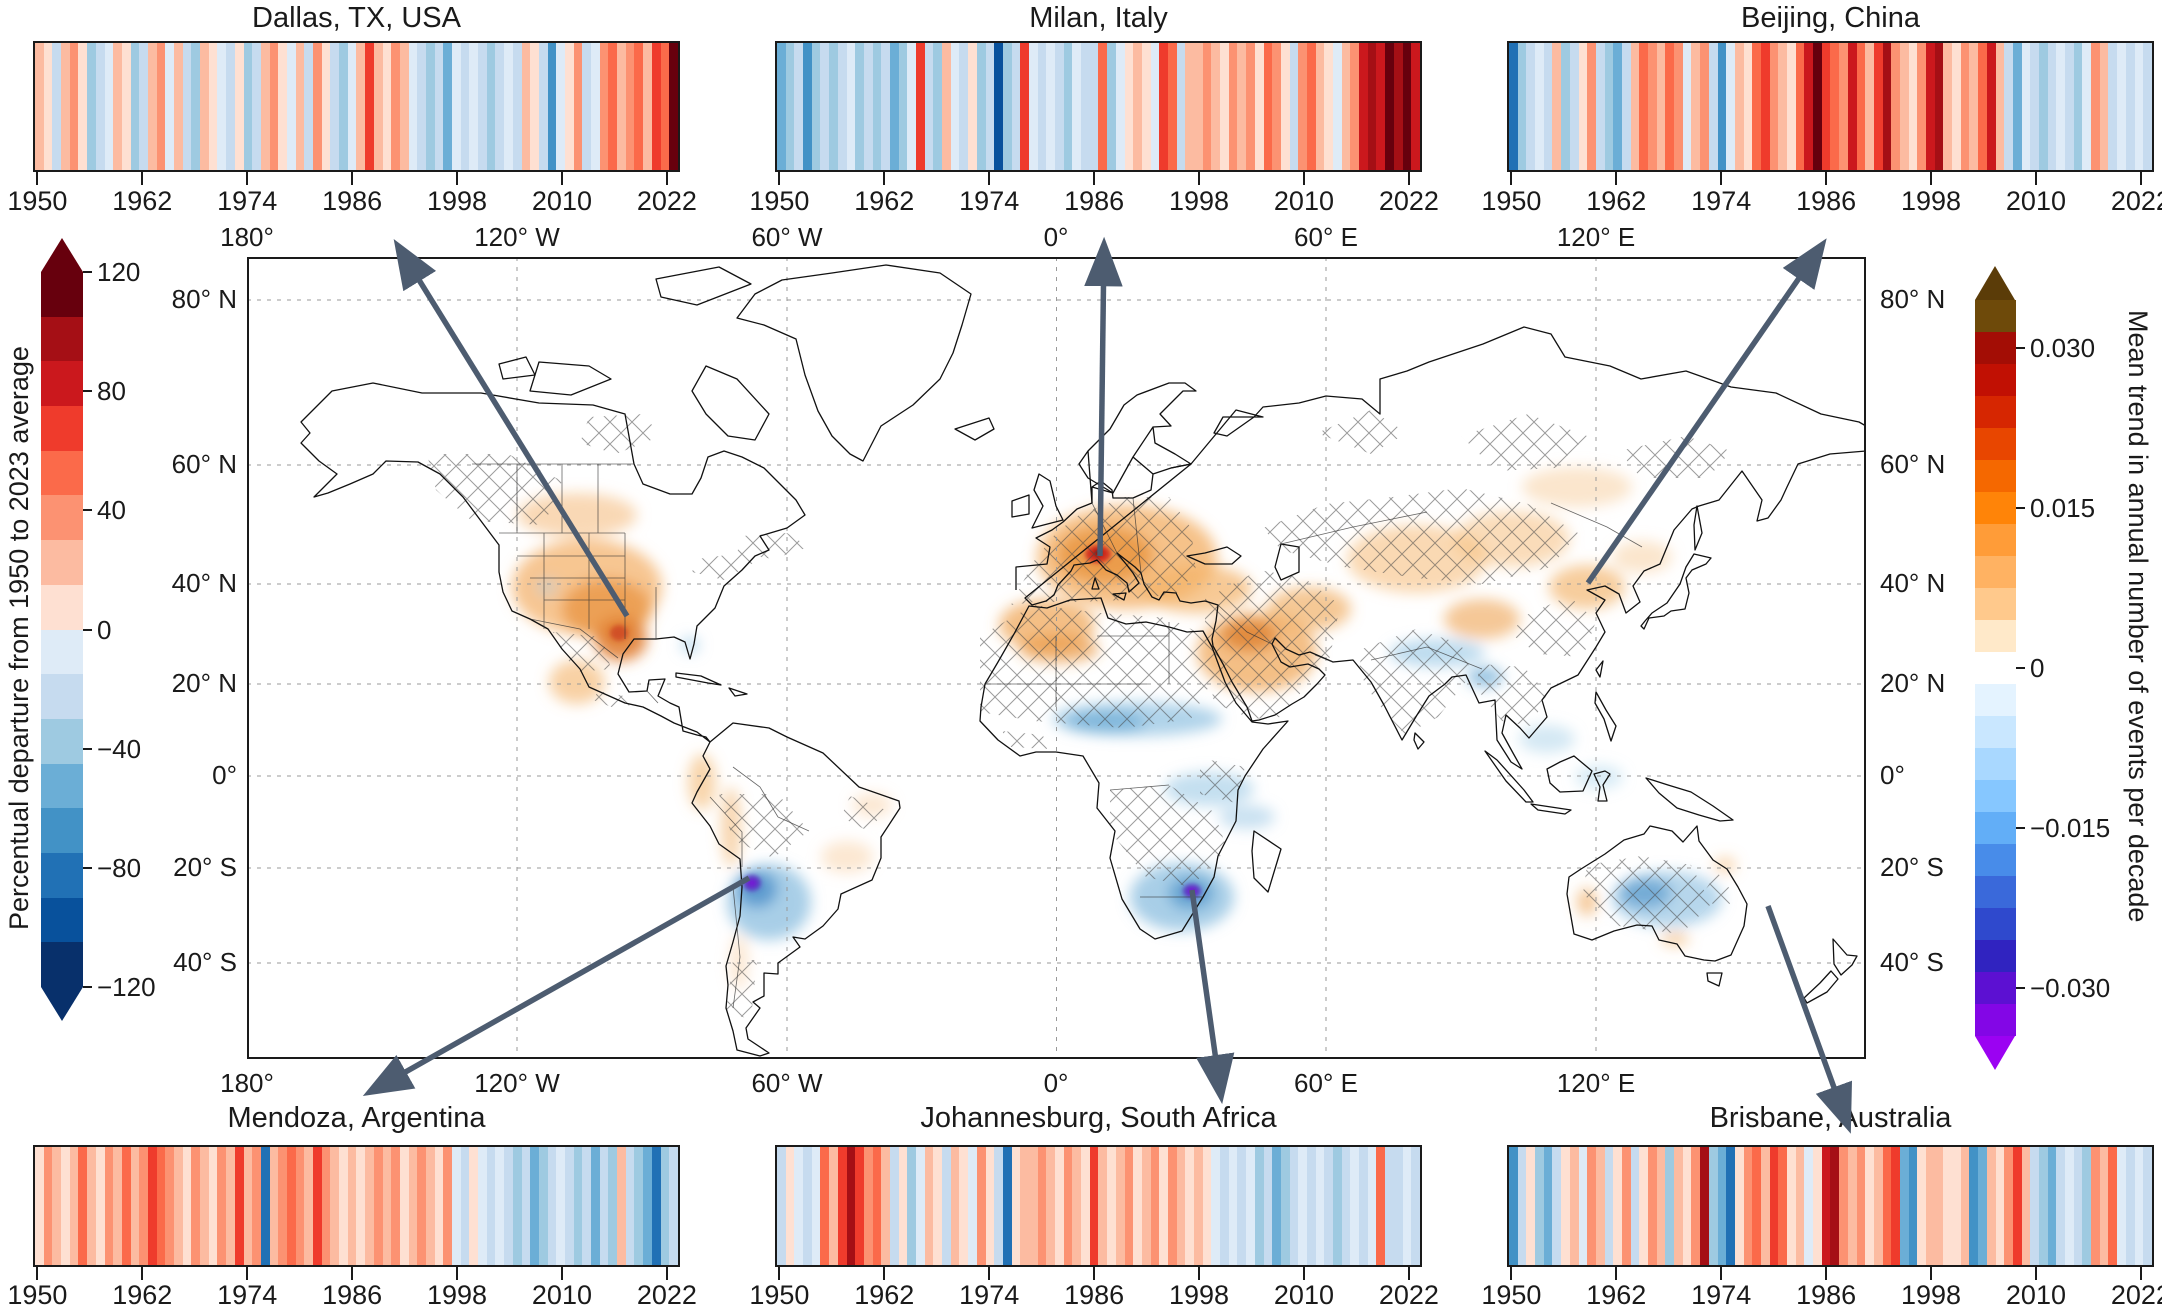 This screenshot has height=1313, width=2162. I want to click on stripe-1967, so click(1661, 1206).